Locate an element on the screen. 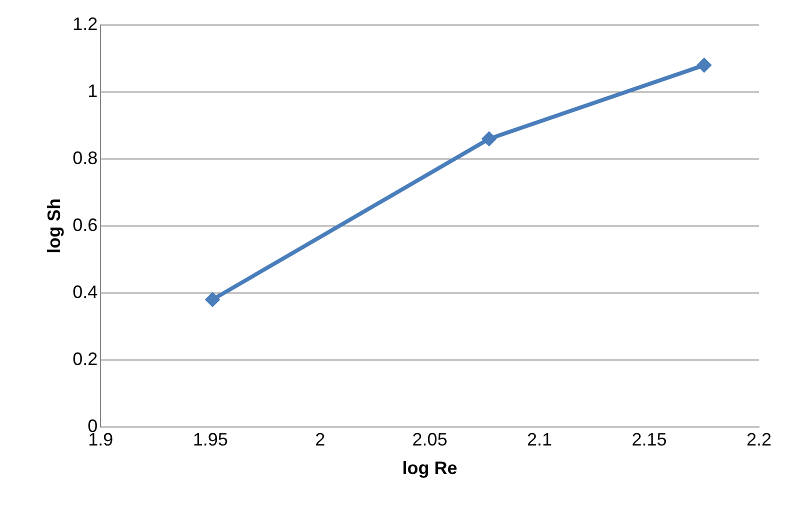 The image size is (789, 514). x-tick-label: 2.1 is located at coordinates (539, 440).